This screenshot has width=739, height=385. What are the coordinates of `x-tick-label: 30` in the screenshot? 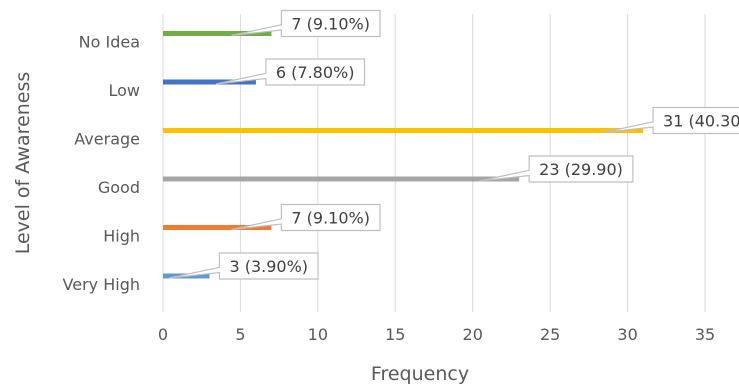 It's located at (627, 334).